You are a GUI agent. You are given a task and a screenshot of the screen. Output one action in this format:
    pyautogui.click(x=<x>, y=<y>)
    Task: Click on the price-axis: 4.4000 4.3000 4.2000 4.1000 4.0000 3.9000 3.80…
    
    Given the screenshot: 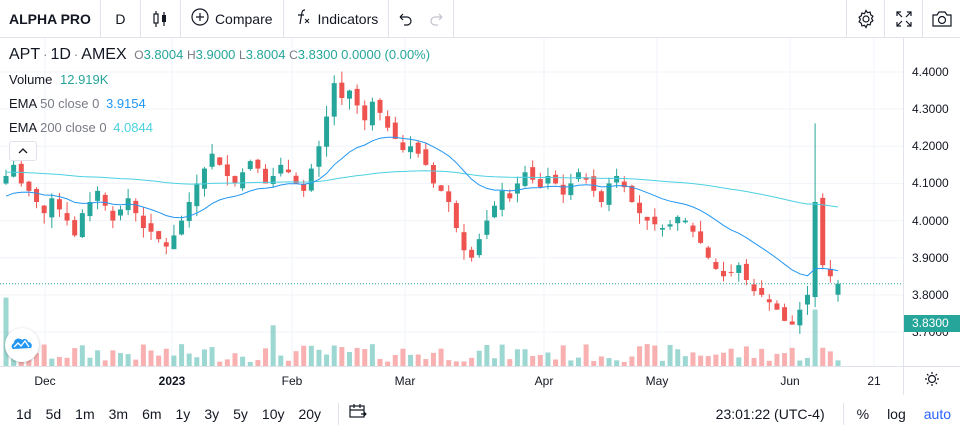 What is the action you would take?
    pyautogui.click(x=931, y=202)
    